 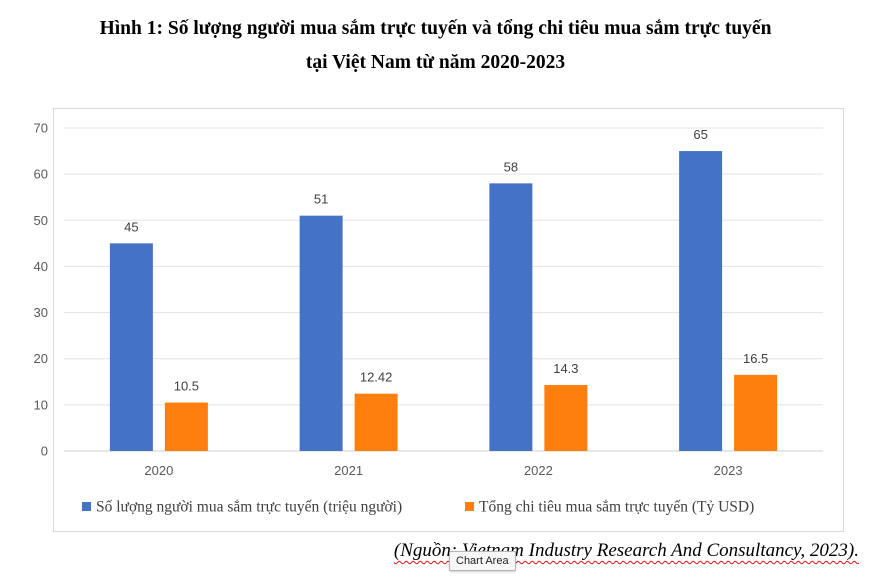 I want to click on y-tick-label: 50, so click(x=41, y=220).